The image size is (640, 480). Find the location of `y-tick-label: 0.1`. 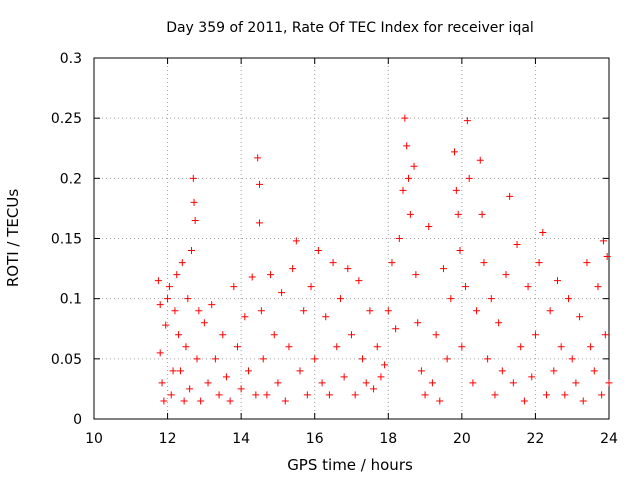

y-tick-label: 0.1 is located at coordinates (71, 300).